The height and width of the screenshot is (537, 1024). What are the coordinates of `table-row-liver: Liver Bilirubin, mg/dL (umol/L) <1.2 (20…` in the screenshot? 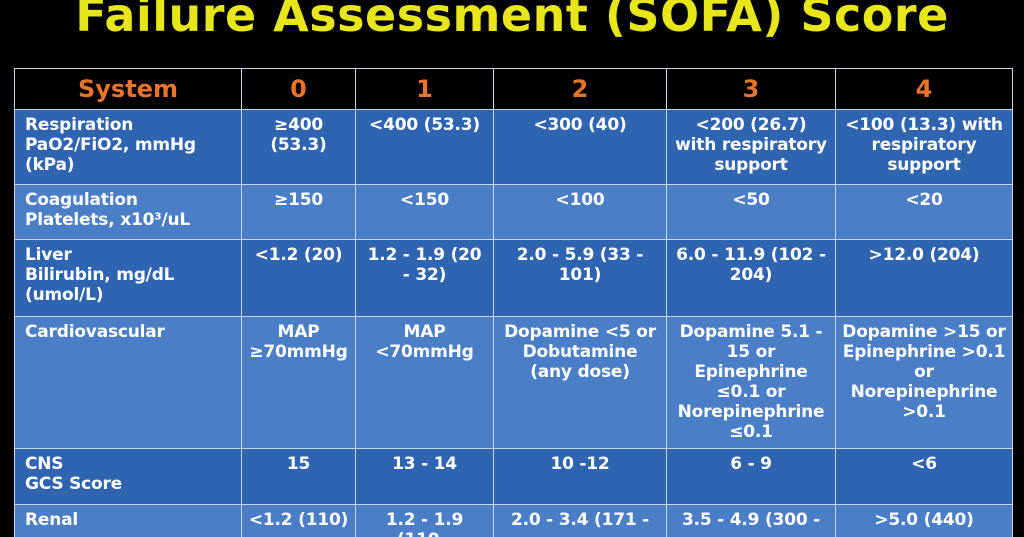 It's located at (513, 278).